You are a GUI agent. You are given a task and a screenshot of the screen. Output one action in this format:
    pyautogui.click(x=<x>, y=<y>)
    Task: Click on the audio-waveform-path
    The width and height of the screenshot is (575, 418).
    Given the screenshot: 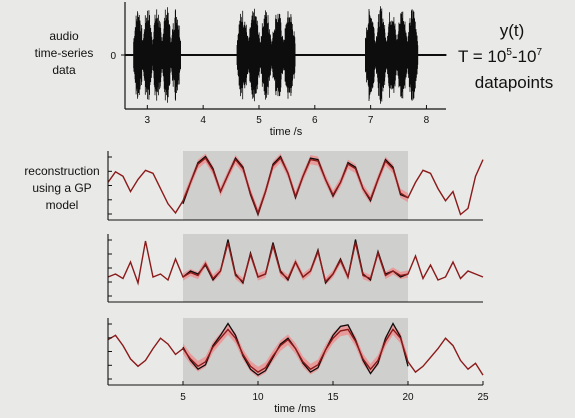 What is the action you would take?
    pyautogui.click(x=285, y=55)
    